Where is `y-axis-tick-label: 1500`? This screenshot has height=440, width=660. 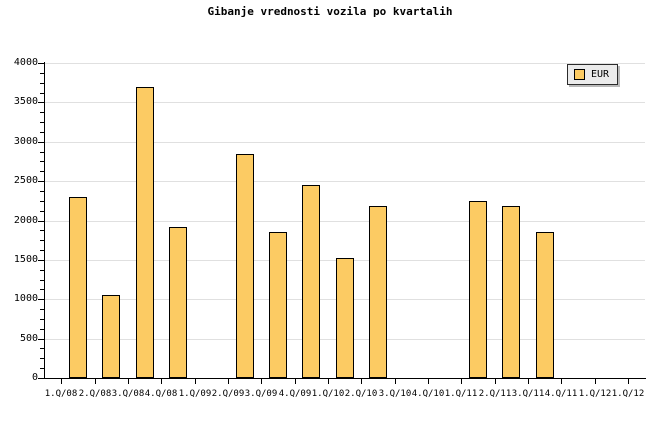
y-axis-tick-label: 1500 is located at coordinates (25, 259).